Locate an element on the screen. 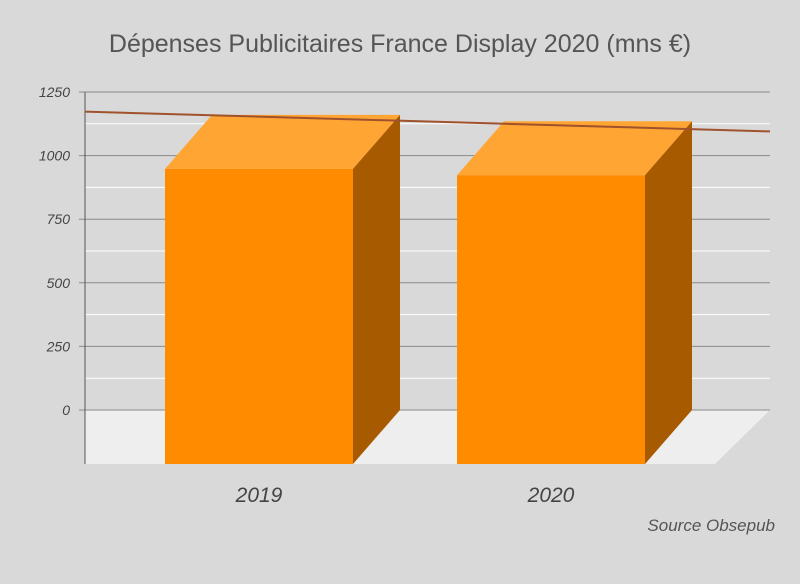 The height and width of the screenshot is (584, 800). y-tick-label: 1250 is located at coordinates (54, 92).